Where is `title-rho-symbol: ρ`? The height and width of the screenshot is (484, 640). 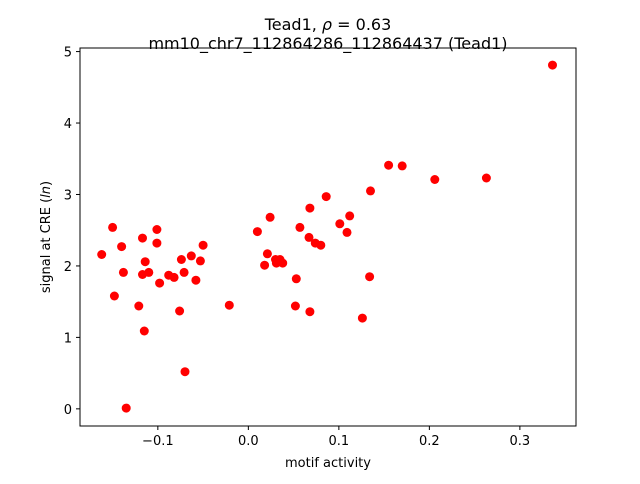
title-rho-symbol: ρ is located at coordinates (327, 24).